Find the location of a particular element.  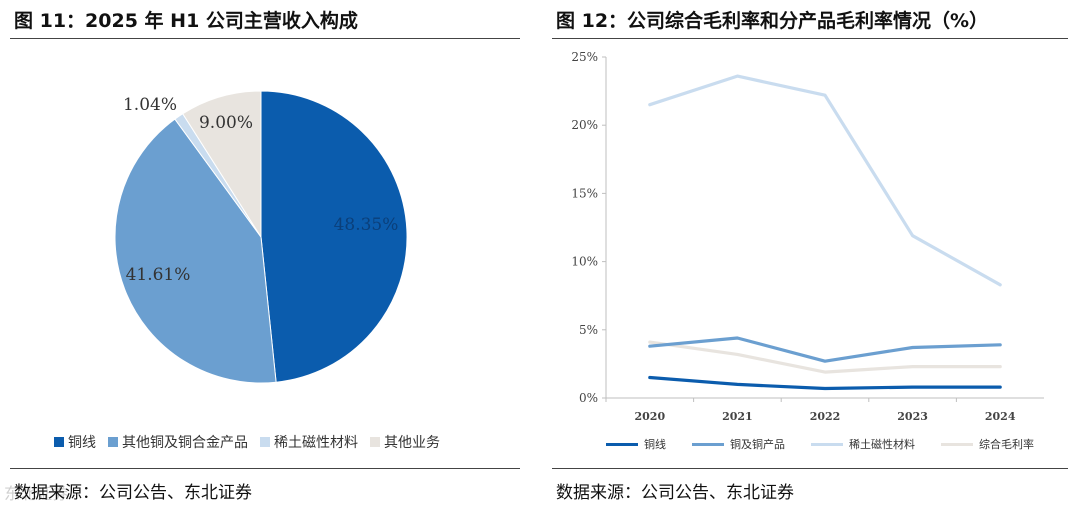

figure-11-source: 数据来源：公司公告、东北证券 is located at coordinates (133, 493).